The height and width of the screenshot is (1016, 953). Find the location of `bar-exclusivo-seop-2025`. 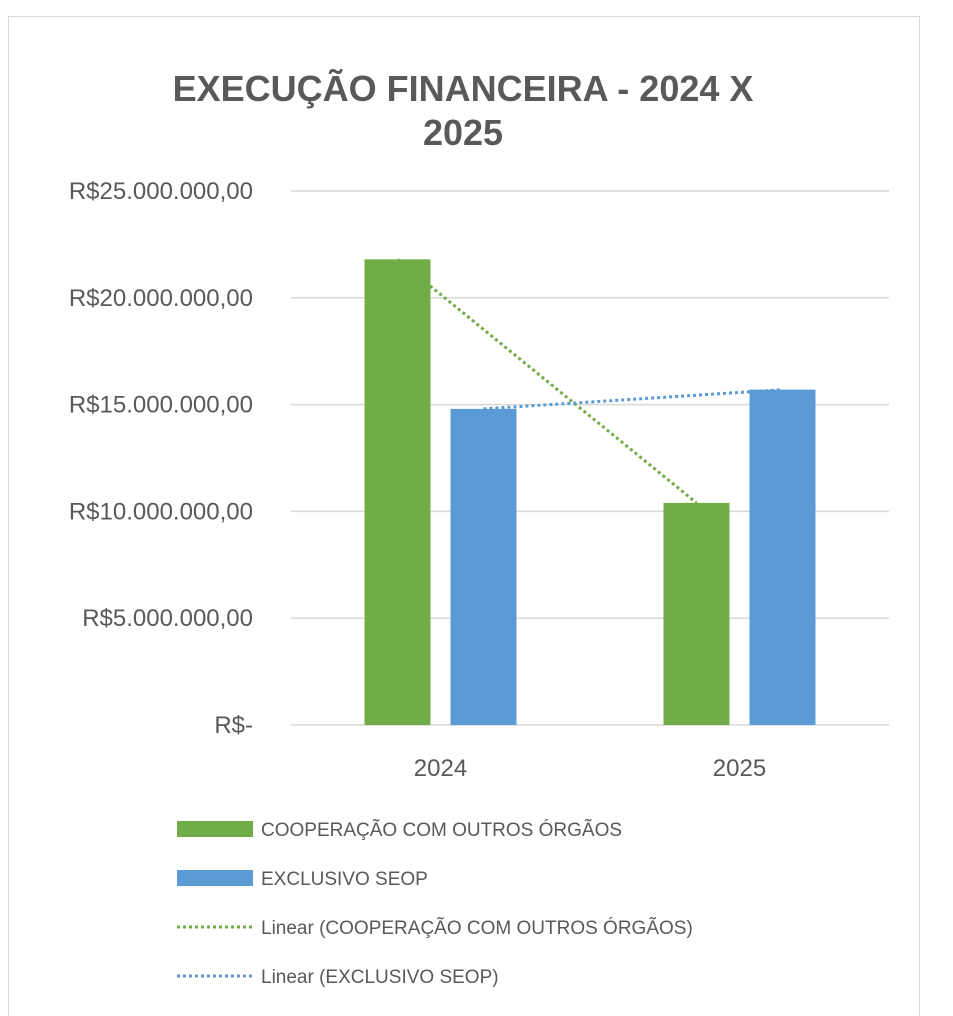

bar-exclusivo-seop-2025 is located at coordinates (782, 557).